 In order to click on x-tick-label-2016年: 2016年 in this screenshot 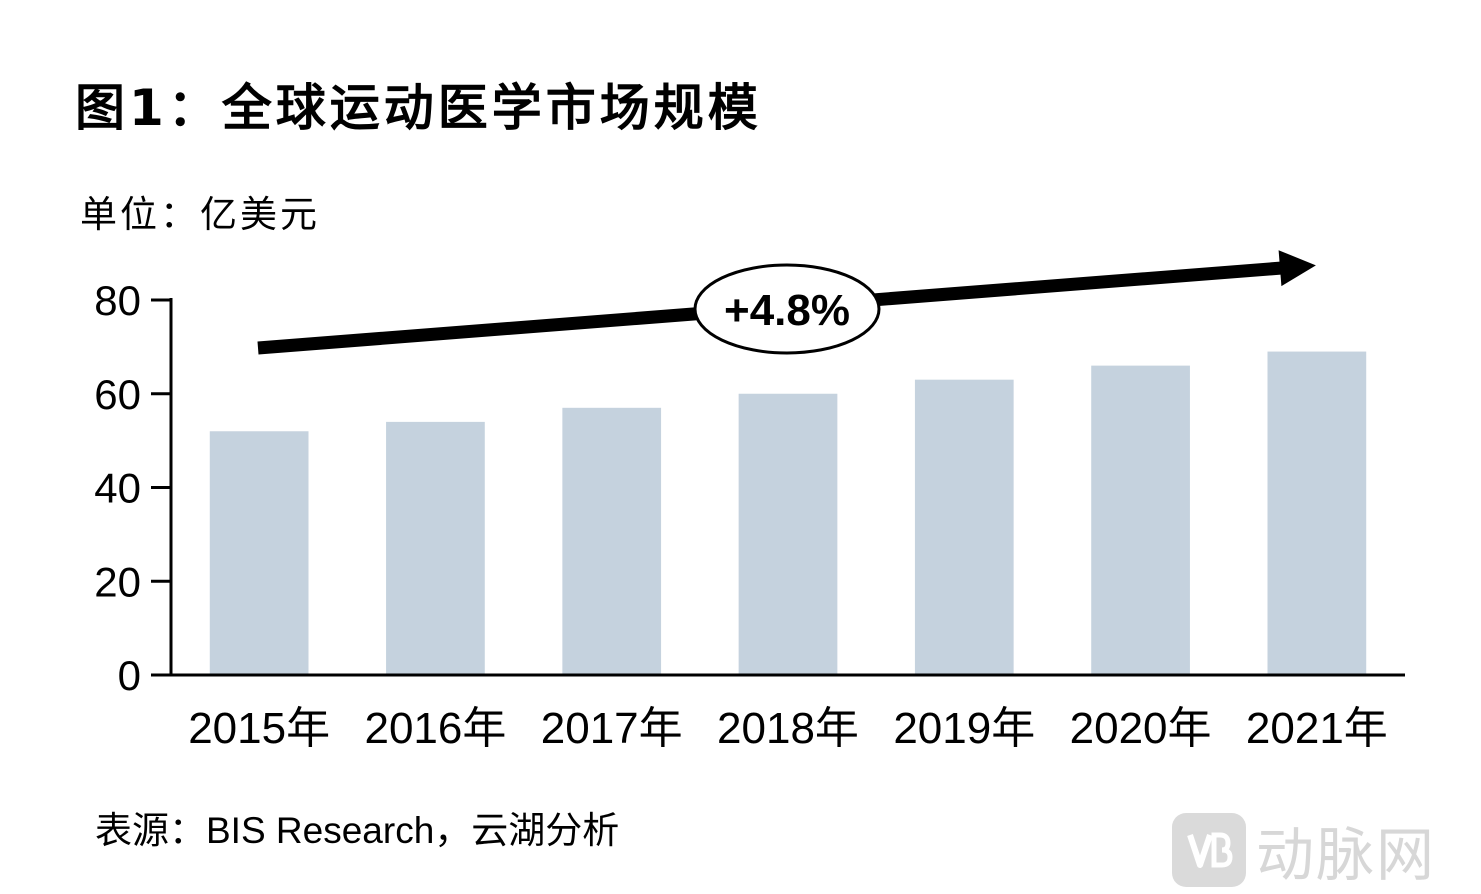, I will do `click(435, 728)`.